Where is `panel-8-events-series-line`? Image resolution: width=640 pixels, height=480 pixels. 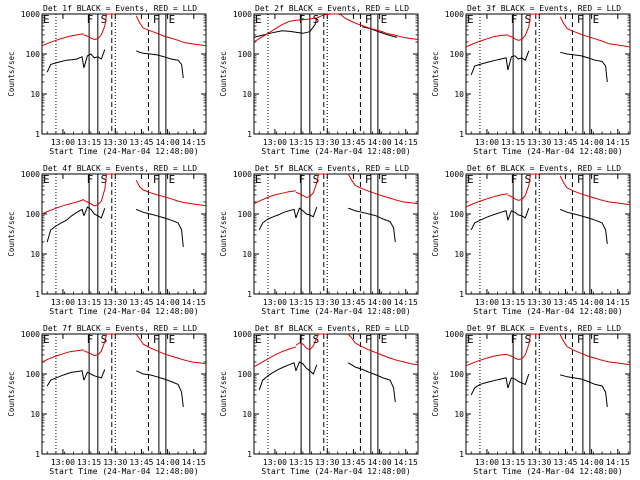 panel-8-events-series-line is located at coordinates (371, 382).